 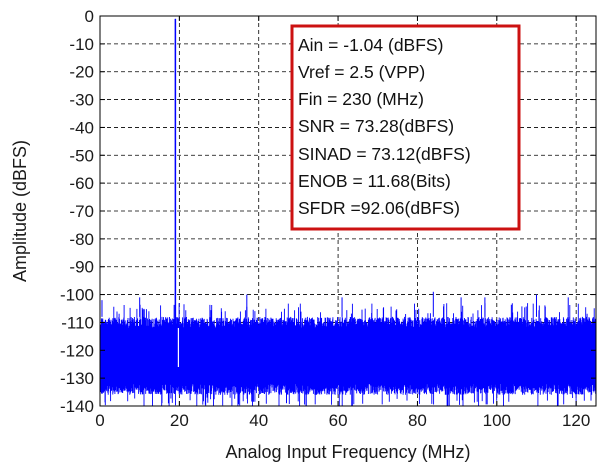 I want to click on y-tick-label: 0, so click(x=89, y=16).